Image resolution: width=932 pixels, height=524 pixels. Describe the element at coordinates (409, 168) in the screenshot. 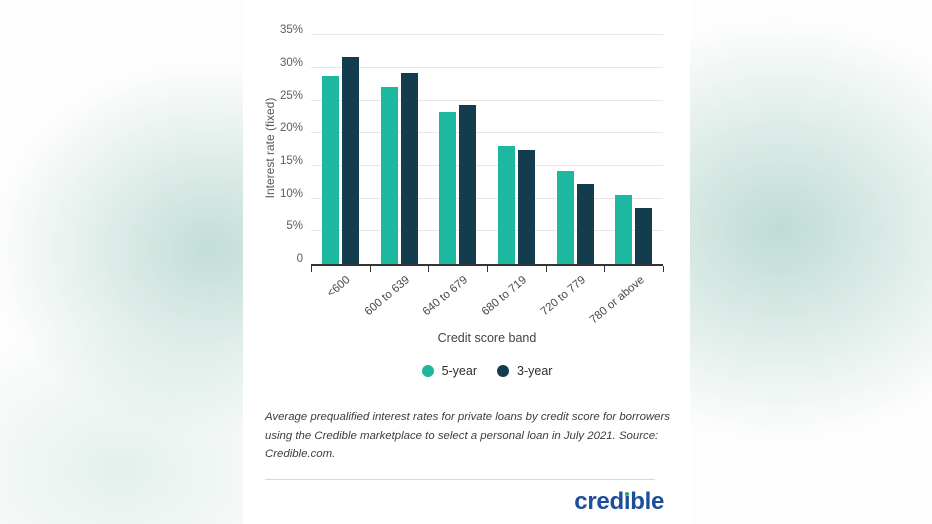

I see `bar-3-year-600 to 639` at that location.